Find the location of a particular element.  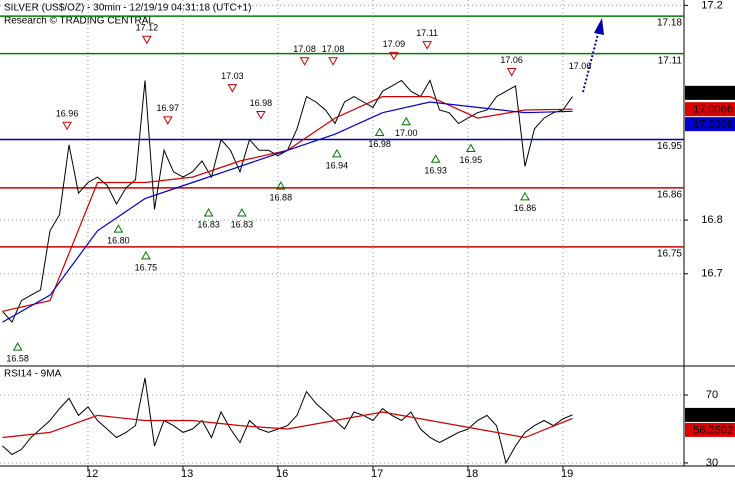

high-label: 17.06 is located at coordinates (511, 60).